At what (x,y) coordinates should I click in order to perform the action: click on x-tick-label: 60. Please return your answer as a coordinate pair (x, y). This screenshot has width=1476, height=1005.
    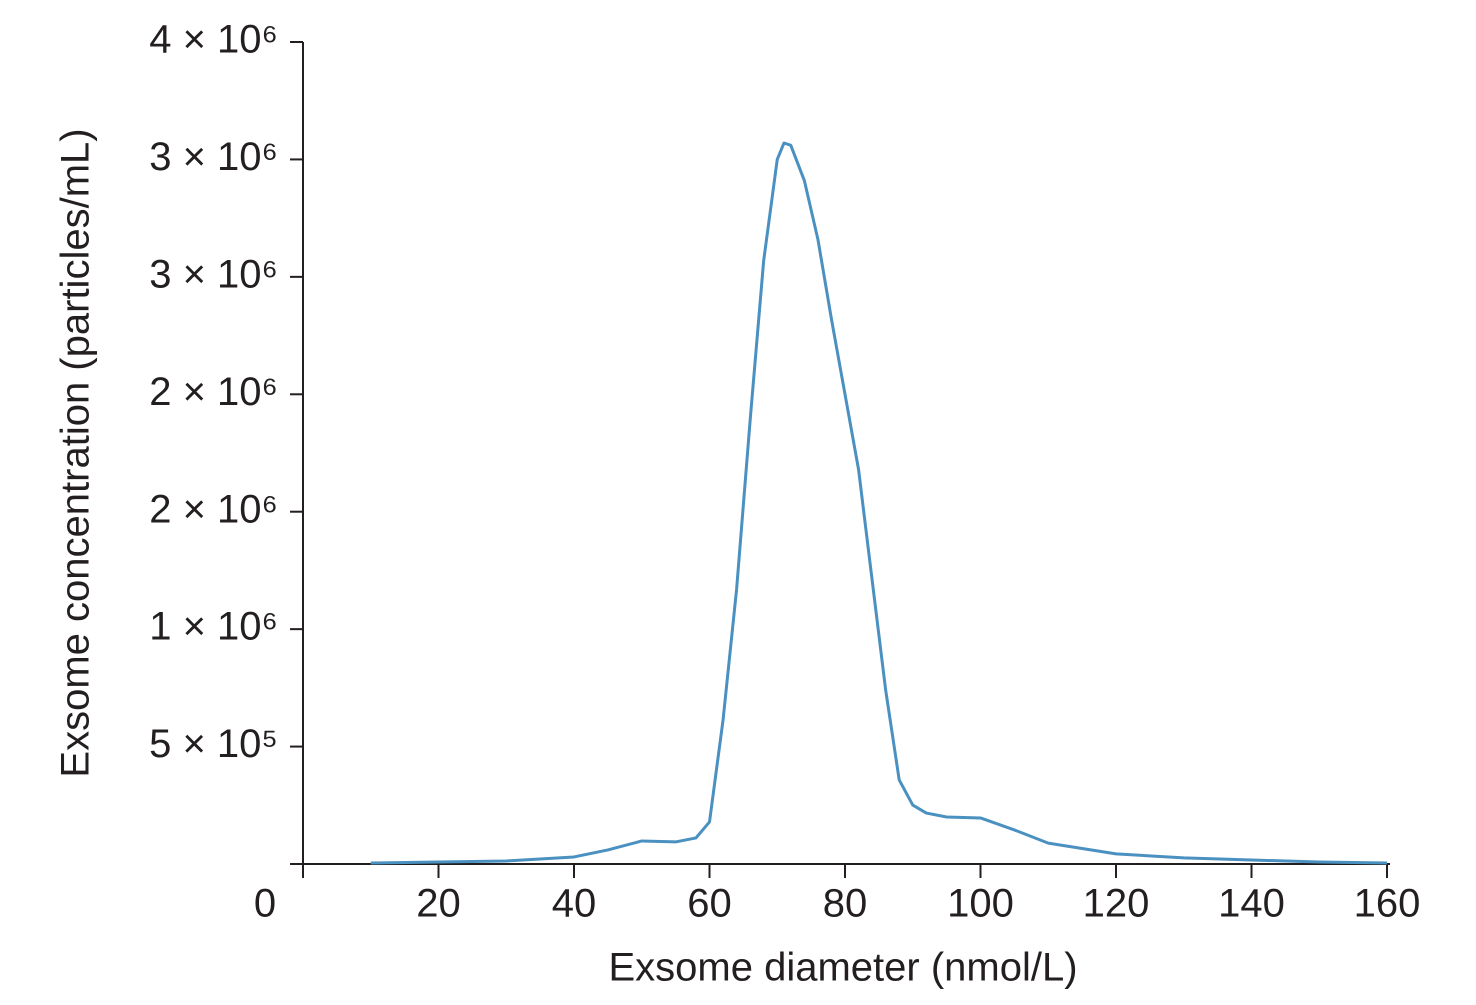
    Looking at the image, I should click on (709, 904).